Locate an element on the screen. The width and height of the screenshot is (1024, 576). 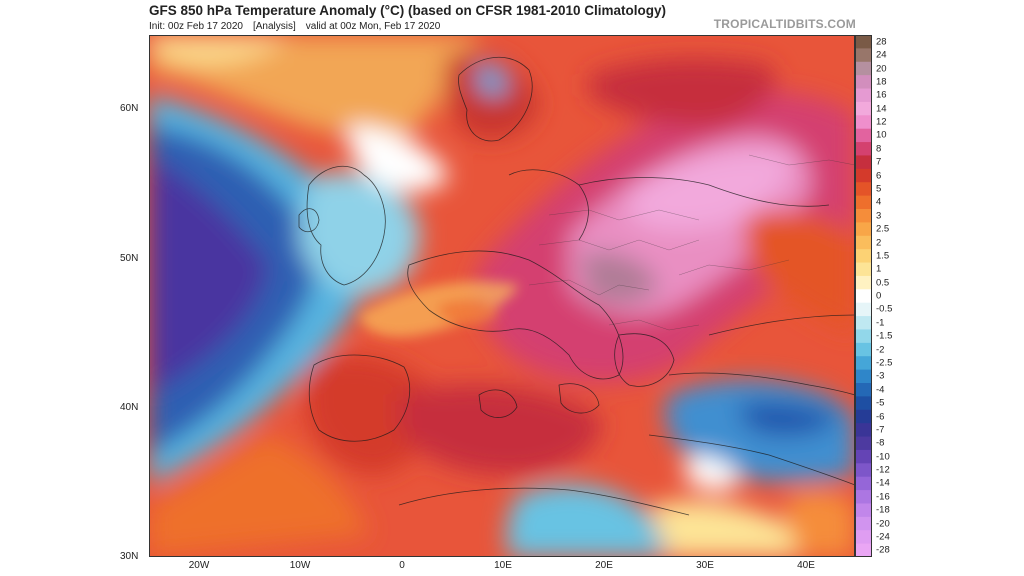
colorbar-label: -8 is located at coordinates (880, 443).